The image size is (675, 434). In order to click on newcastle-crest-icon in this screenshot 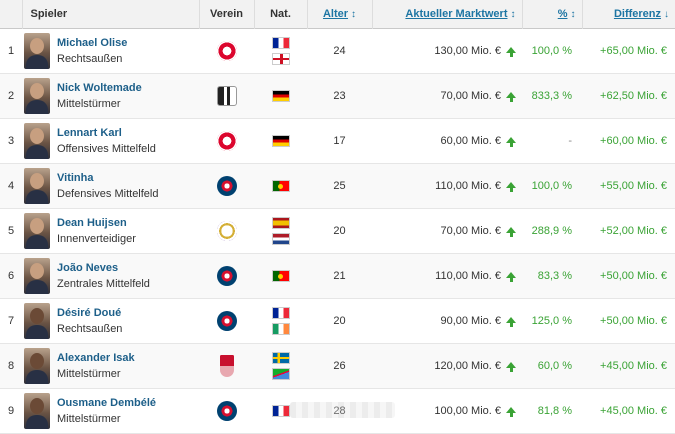, I will do `click(226, 95)`.